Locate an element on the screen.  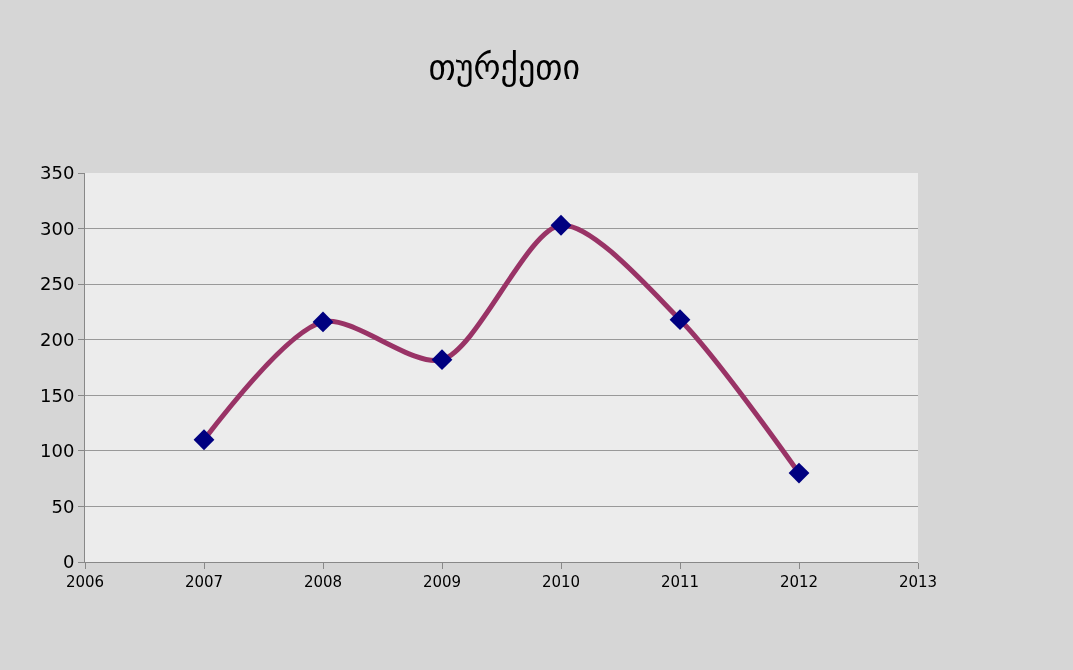
x-tick-label: 2008 is located at coordinates (323, 582).